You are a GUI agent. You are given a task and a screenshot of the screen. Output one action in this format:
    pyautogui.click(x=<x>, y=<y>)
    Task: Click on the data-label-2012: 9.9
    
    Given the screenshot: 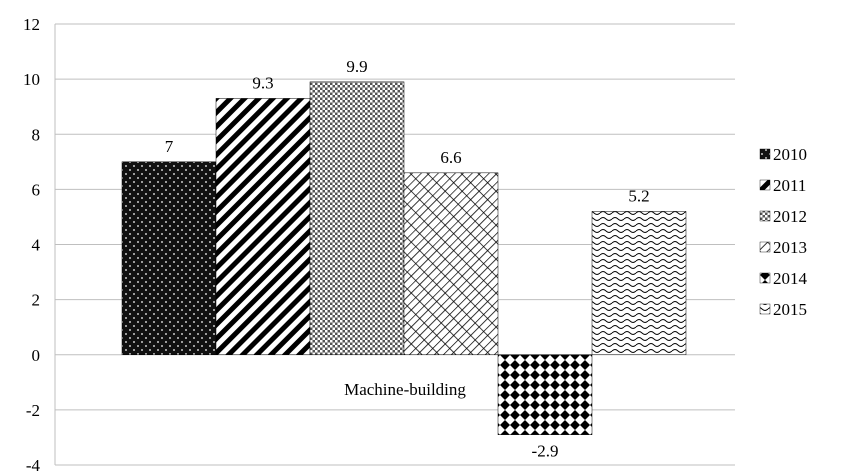 What is the action you would take?
    pyautogui.click(x=356, y=66)
    